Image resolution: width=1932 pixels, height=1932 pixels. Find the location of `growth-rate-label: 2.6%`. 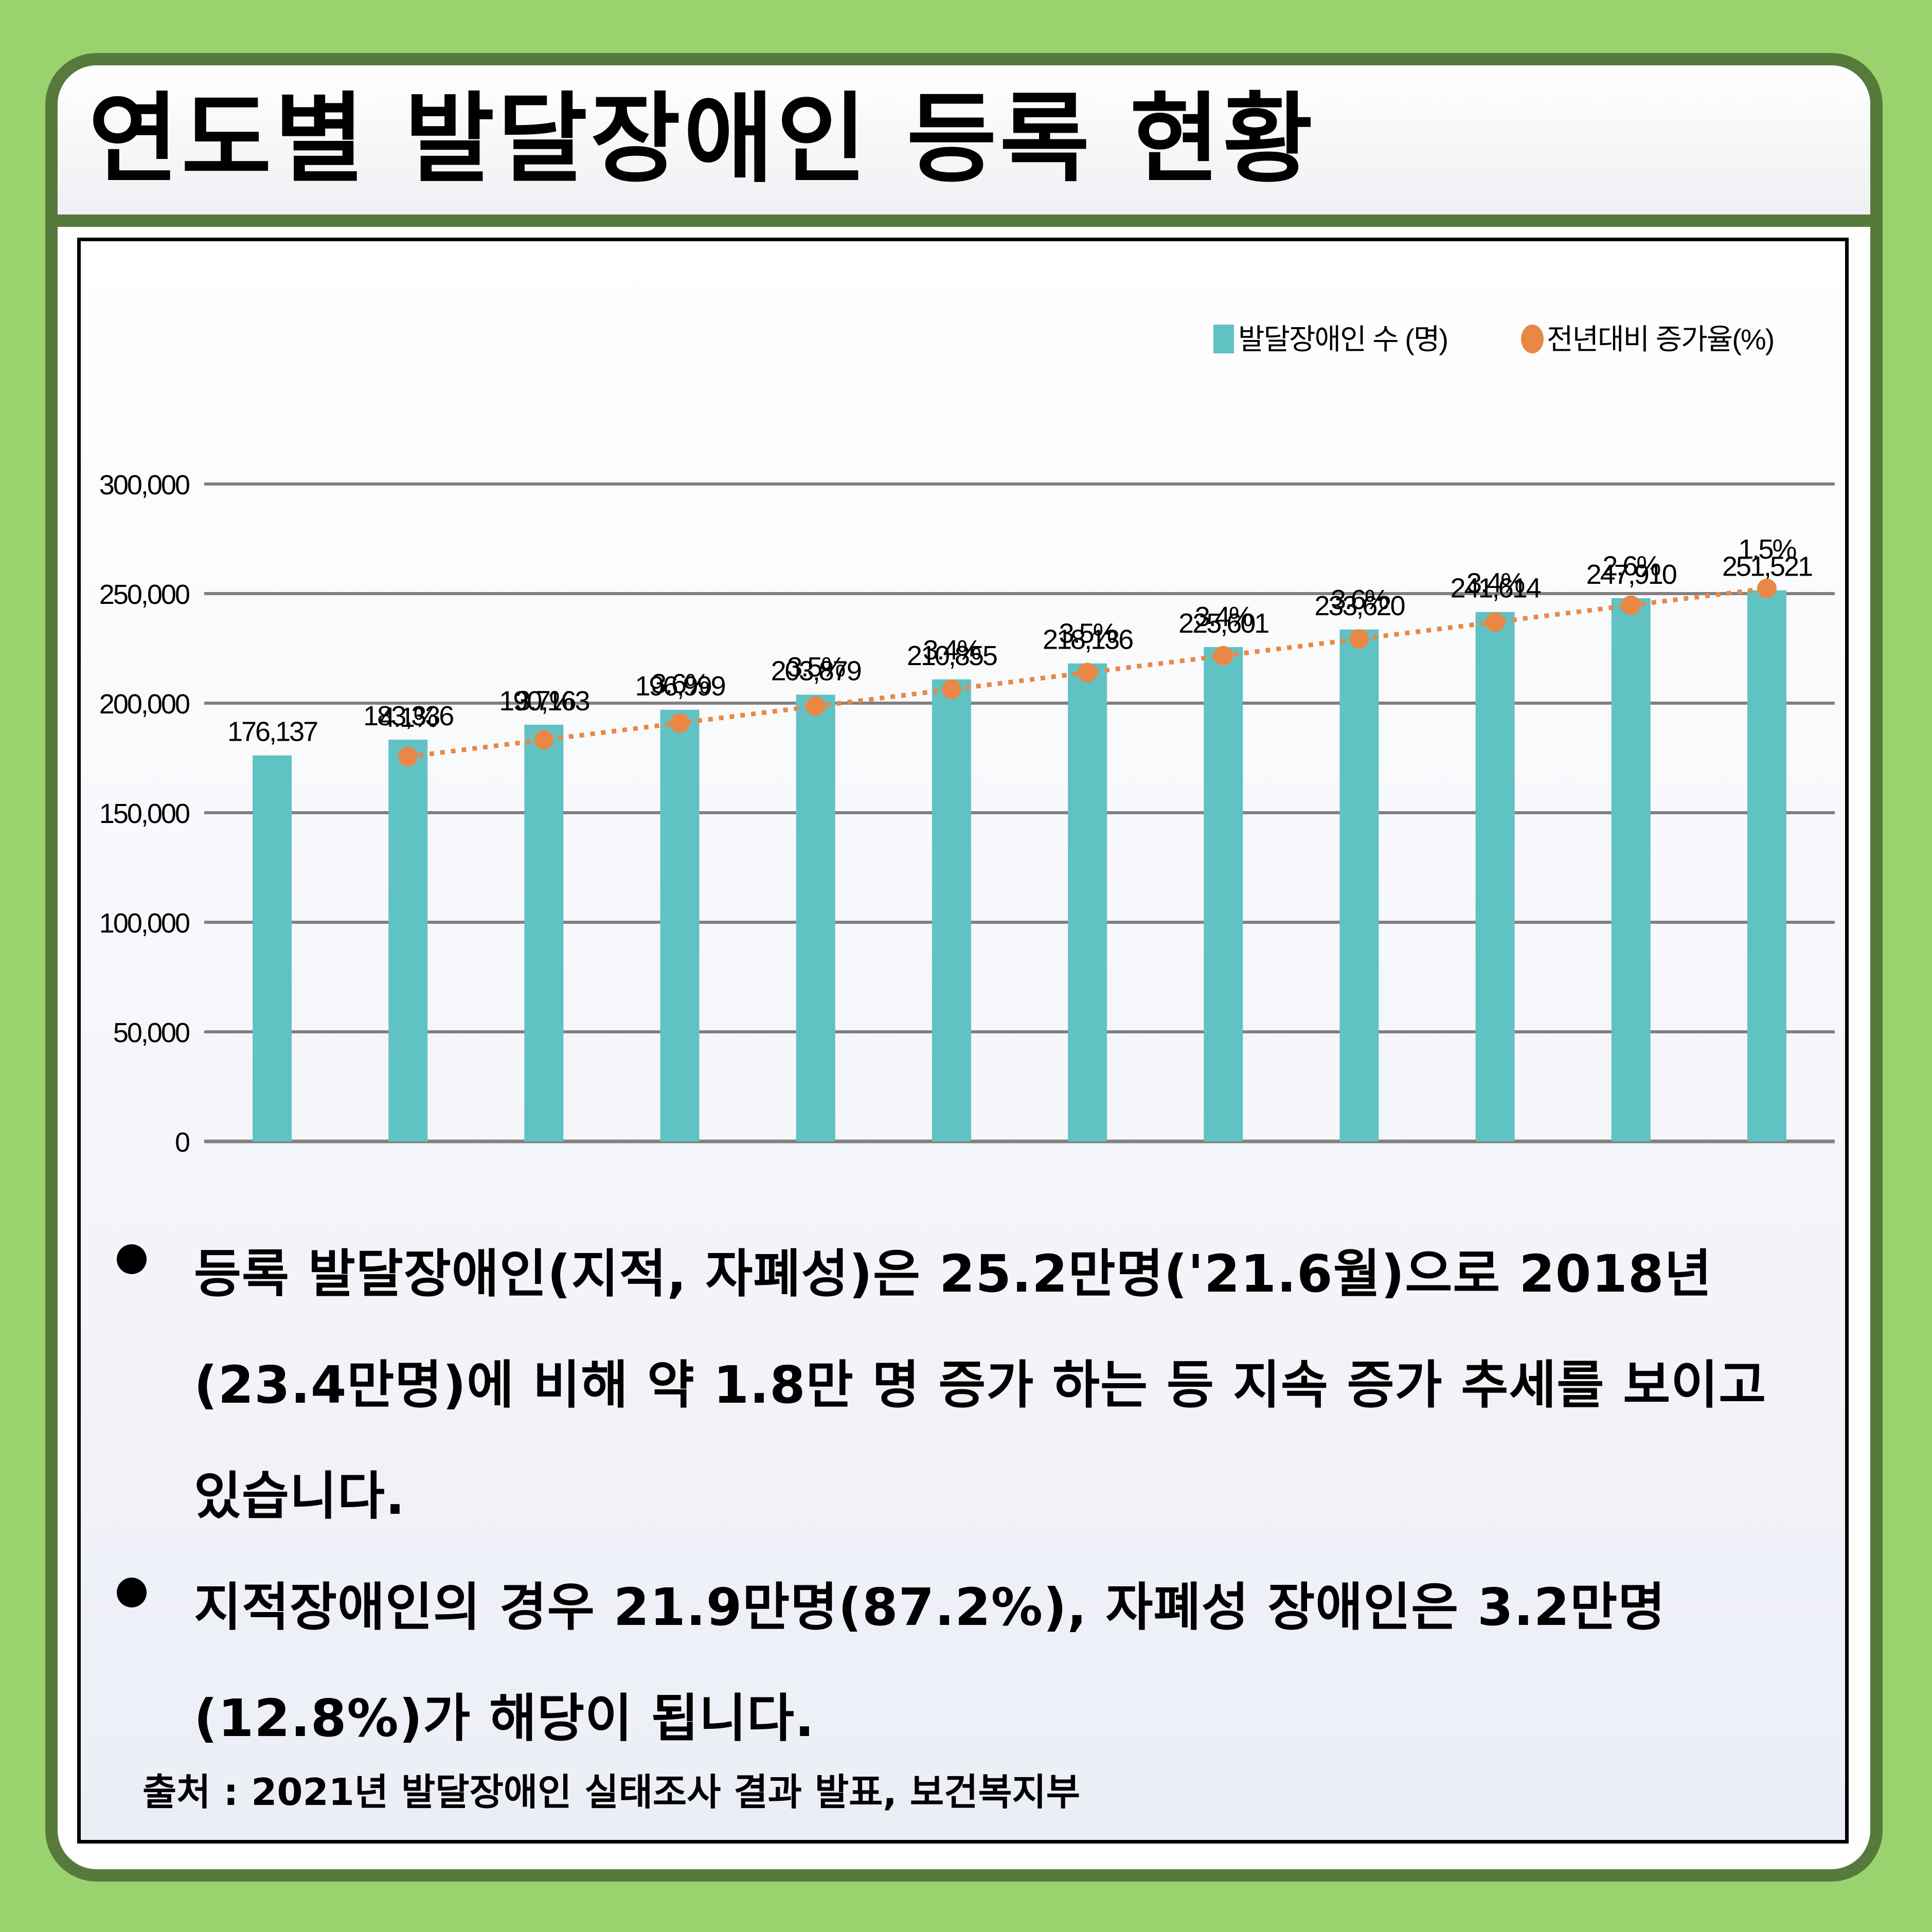

growth-rate-label: 2.6% is located at coordinates (1631, 566).